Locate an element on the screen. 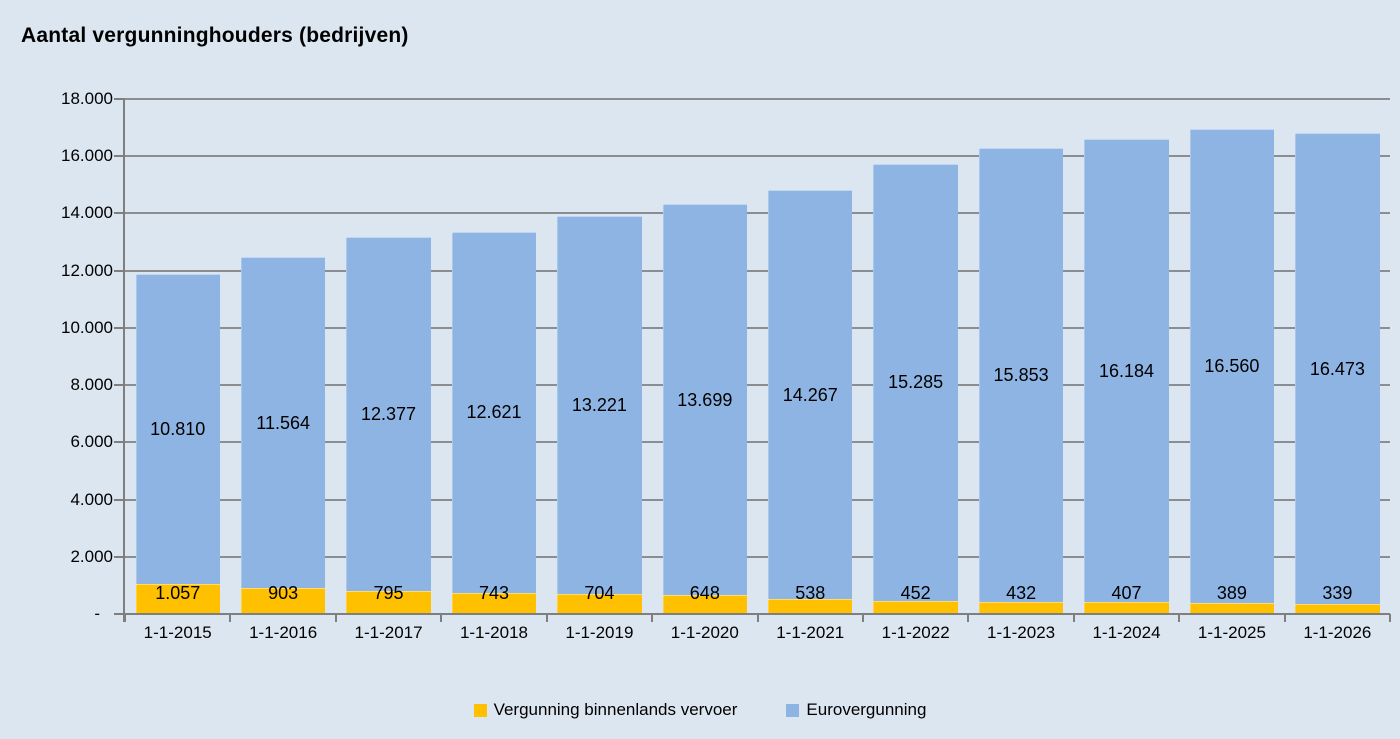  bar-value-label-binnenlands: 704 is located at coordinates (599, 593).